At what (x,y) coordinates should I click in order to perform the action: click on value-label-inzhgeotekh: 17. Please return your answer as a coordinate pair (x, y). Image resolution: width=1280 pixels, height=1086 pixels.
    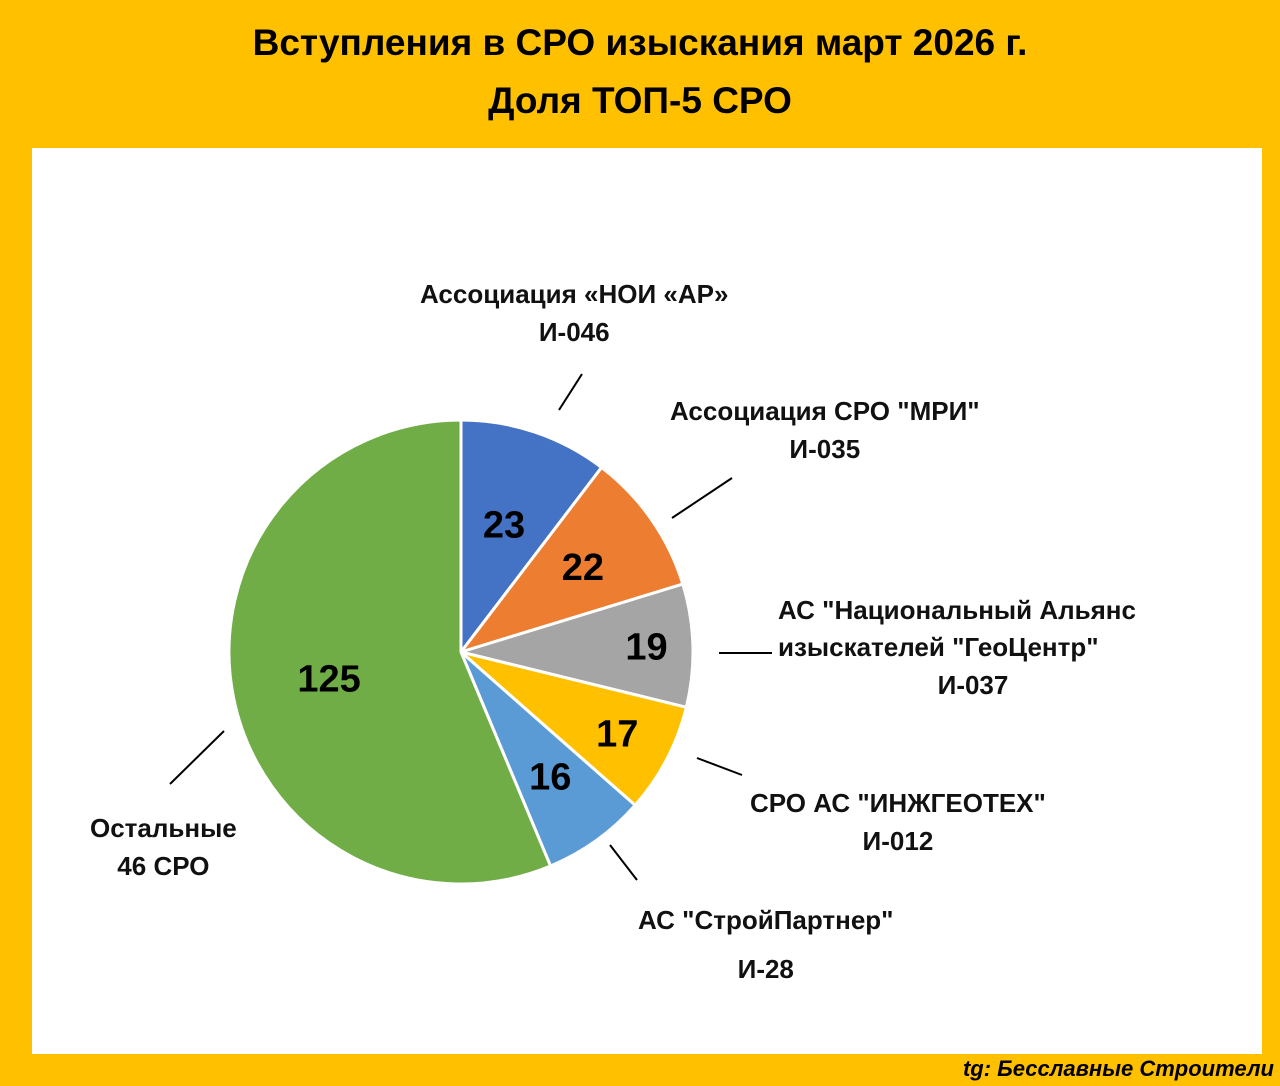
    Looking at the image, I should click on (617, 735).